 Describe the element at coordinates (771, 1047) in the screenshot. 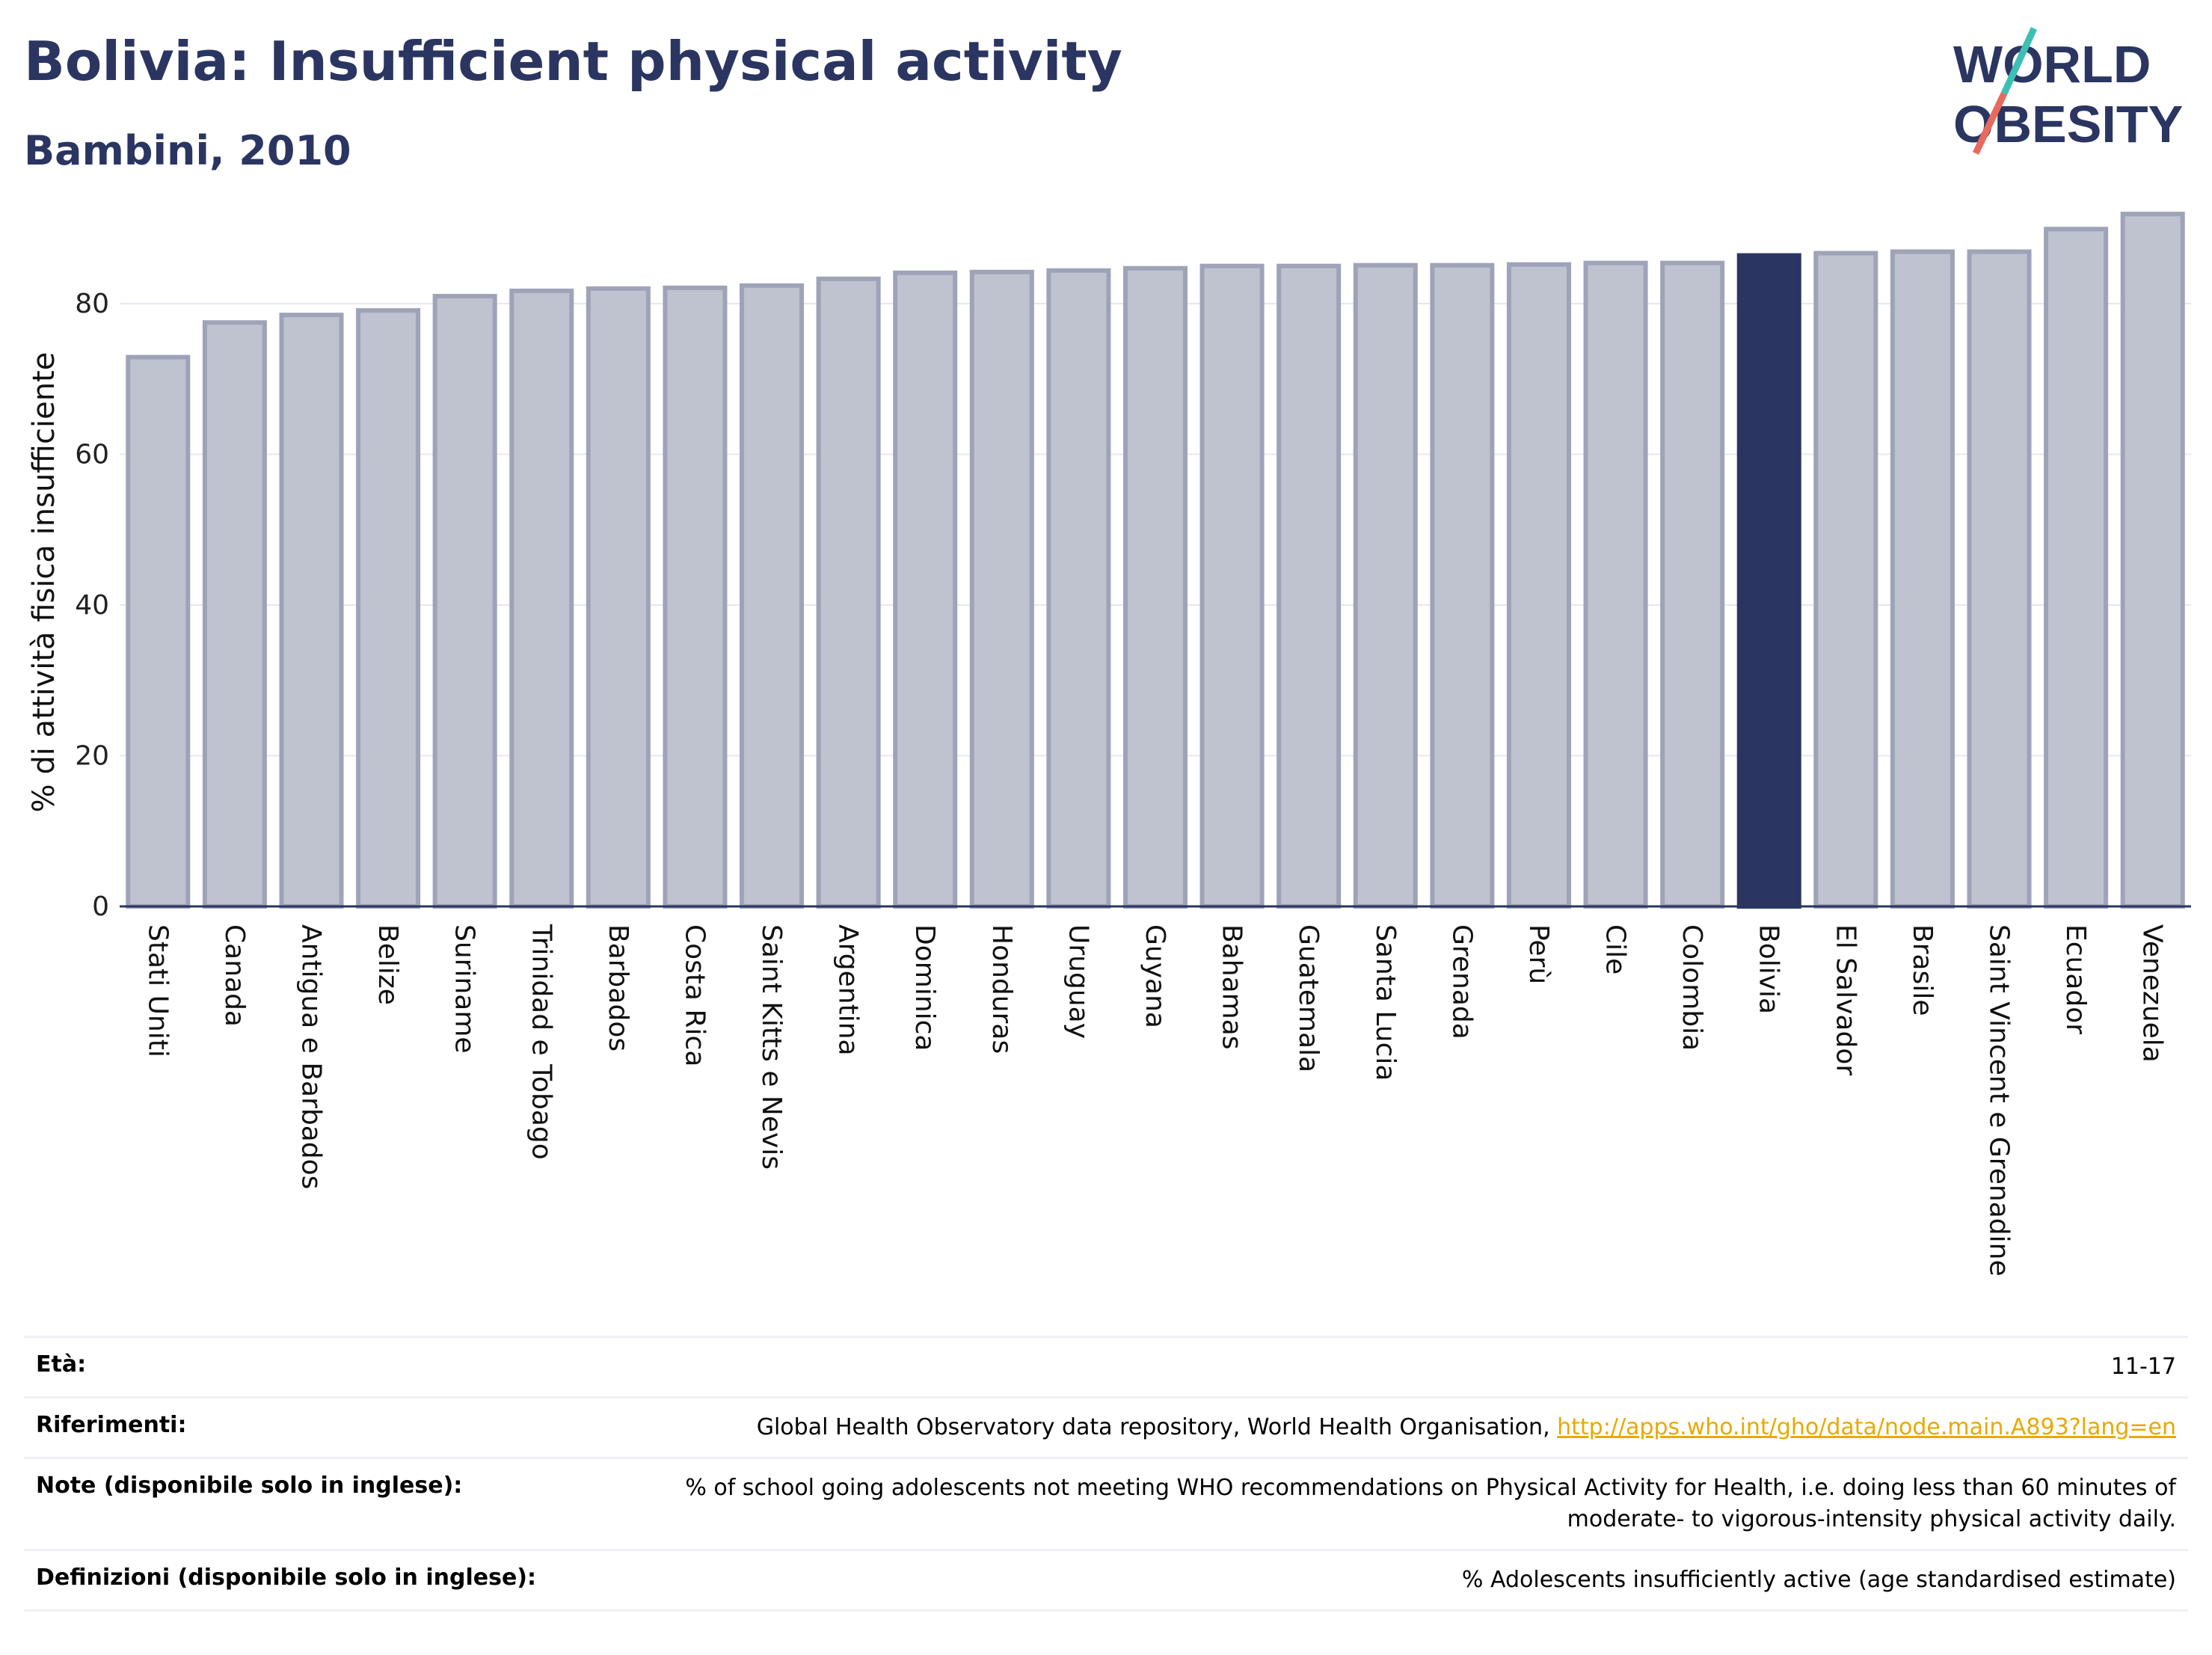

I see `x-tick-label: Saint Kitts e Nevis` at that location.